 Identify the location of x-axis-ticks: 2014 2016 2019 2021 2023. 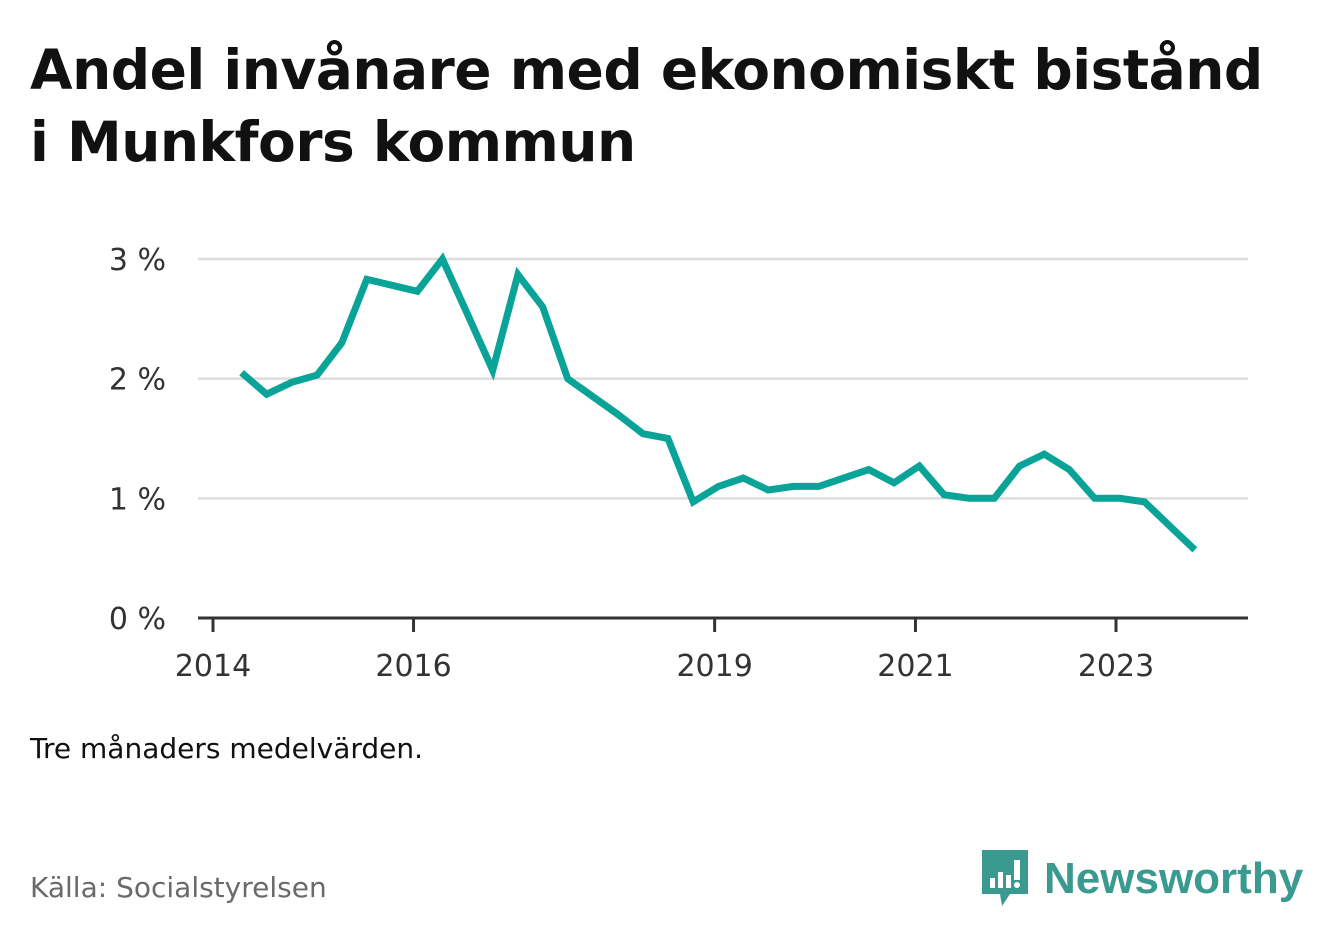
(664, 651).